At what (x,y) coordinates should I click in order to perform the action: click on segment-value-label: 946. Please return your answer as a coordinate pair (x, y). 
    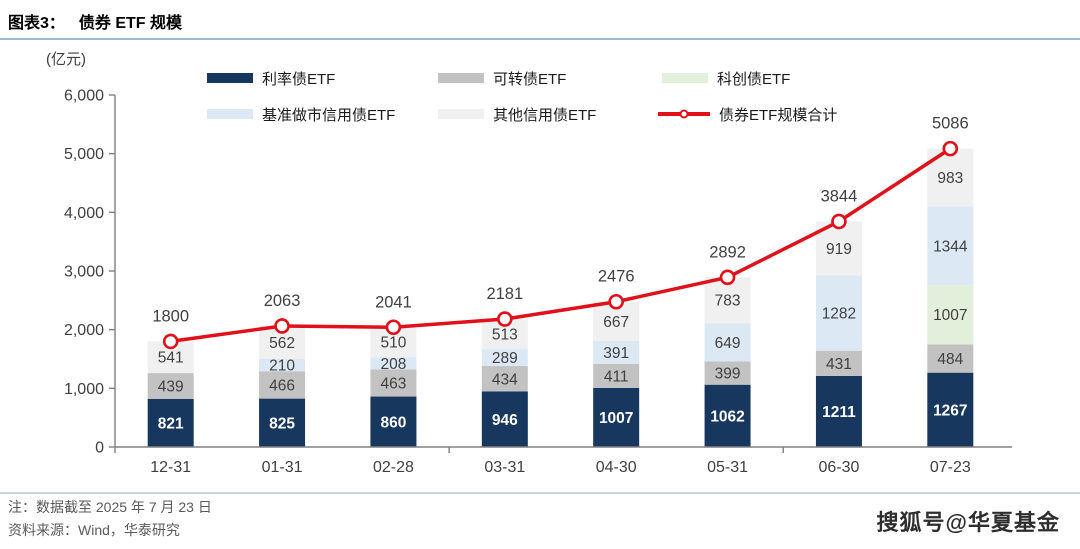
    Looking at the image, I should click on (505, 420).